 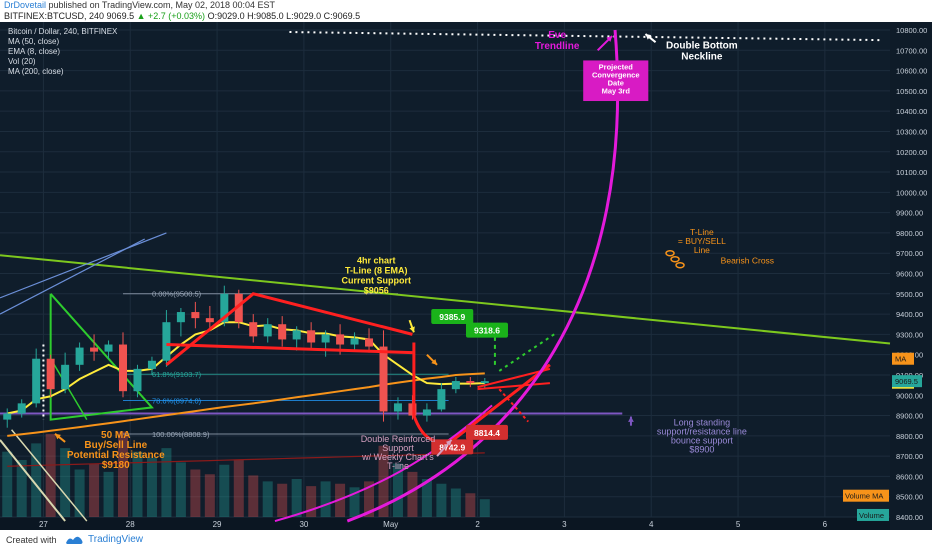 What do you see at coordinates (466, 540) in the screenshot?
I see `footer: Created with TradingView` at bounding box center [466, 540].